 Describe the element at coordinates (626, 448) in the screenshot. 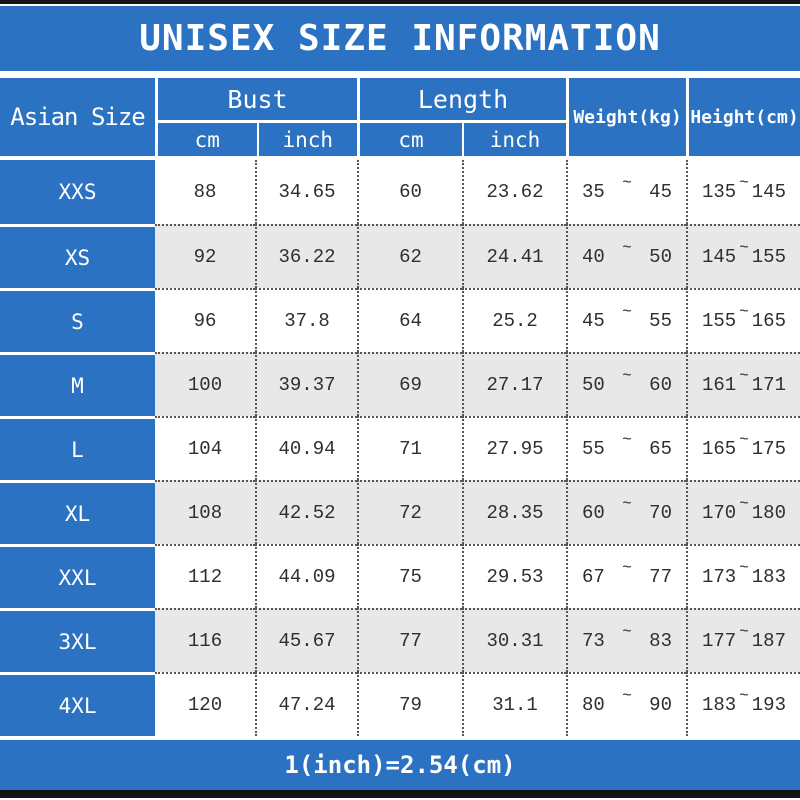

I see `weight-range-cell: 55 ~ 65` at that location.